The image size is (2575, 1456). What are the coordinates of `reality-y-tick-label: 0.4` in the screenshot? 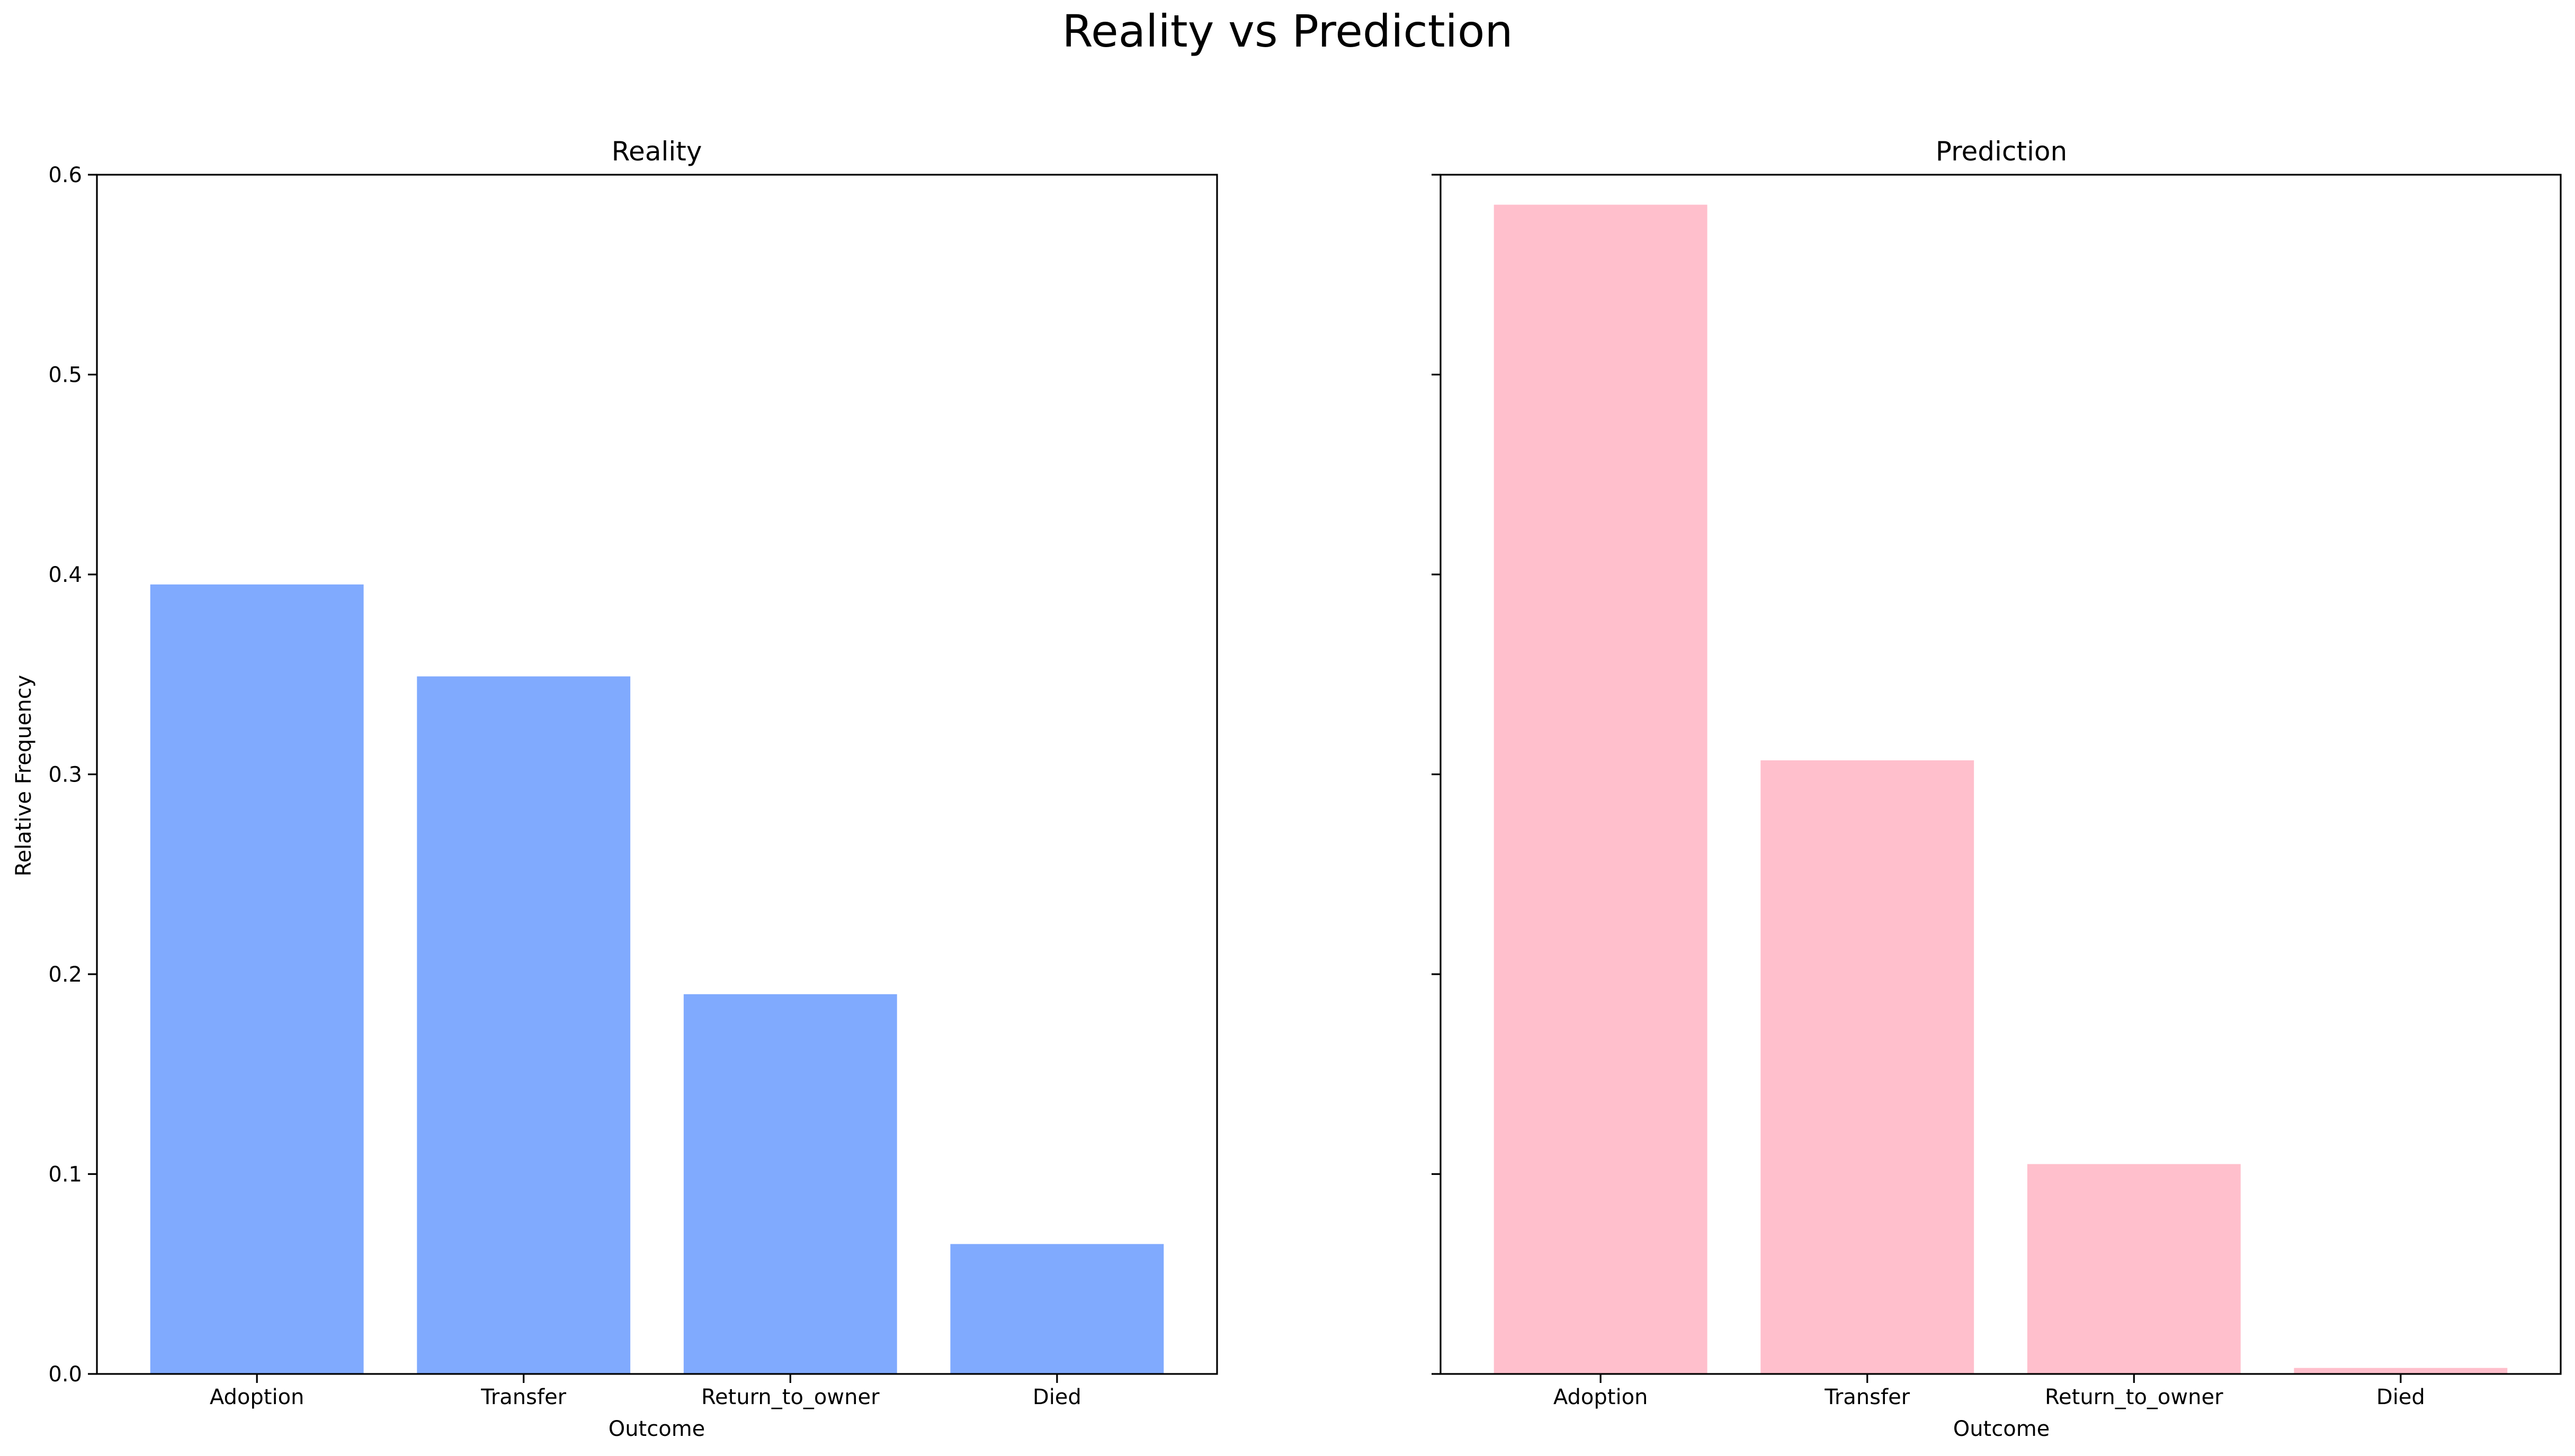 It's located at (65, 575).